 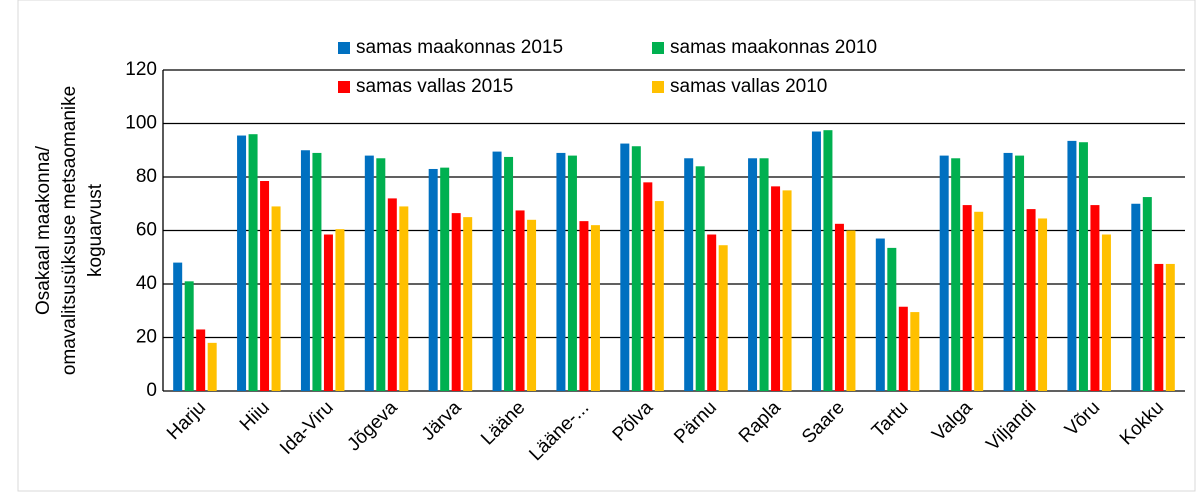 What do you see at coordinates (141, 123) in the screenshot?
I see `y-tick-label: 100` at bounding box center [141, 123].